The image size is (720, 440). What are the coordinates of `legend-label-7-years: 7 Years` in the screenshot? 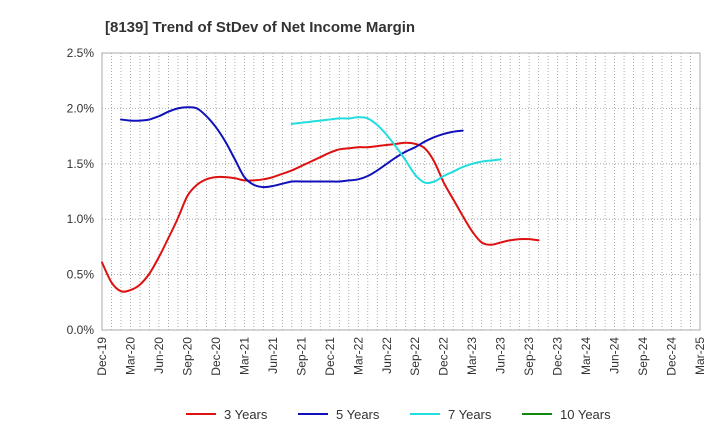 It's located at (470, 414).